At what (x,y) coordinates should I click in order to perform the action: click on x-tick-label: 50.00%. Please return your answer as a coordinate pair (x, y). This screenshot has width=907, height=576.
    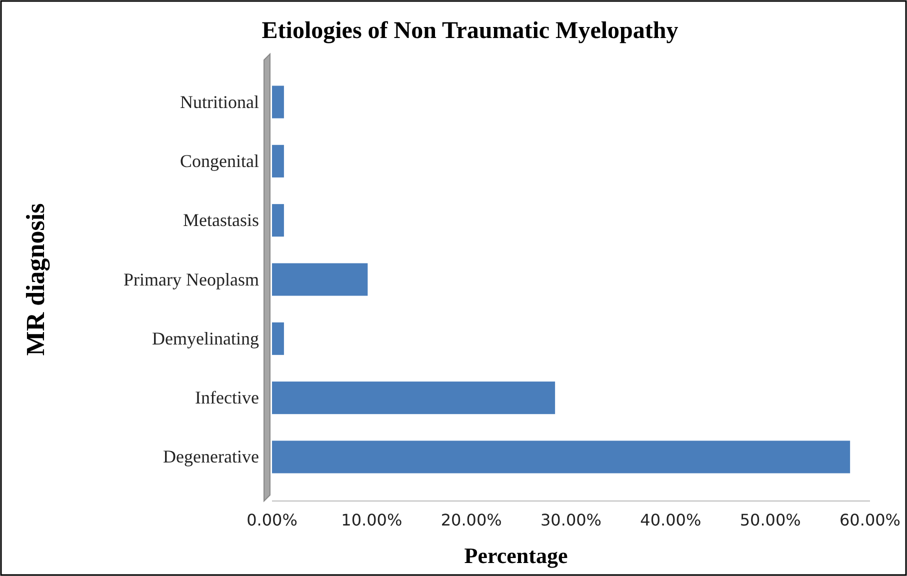
    Looking at the image, I should click on (770, 520).